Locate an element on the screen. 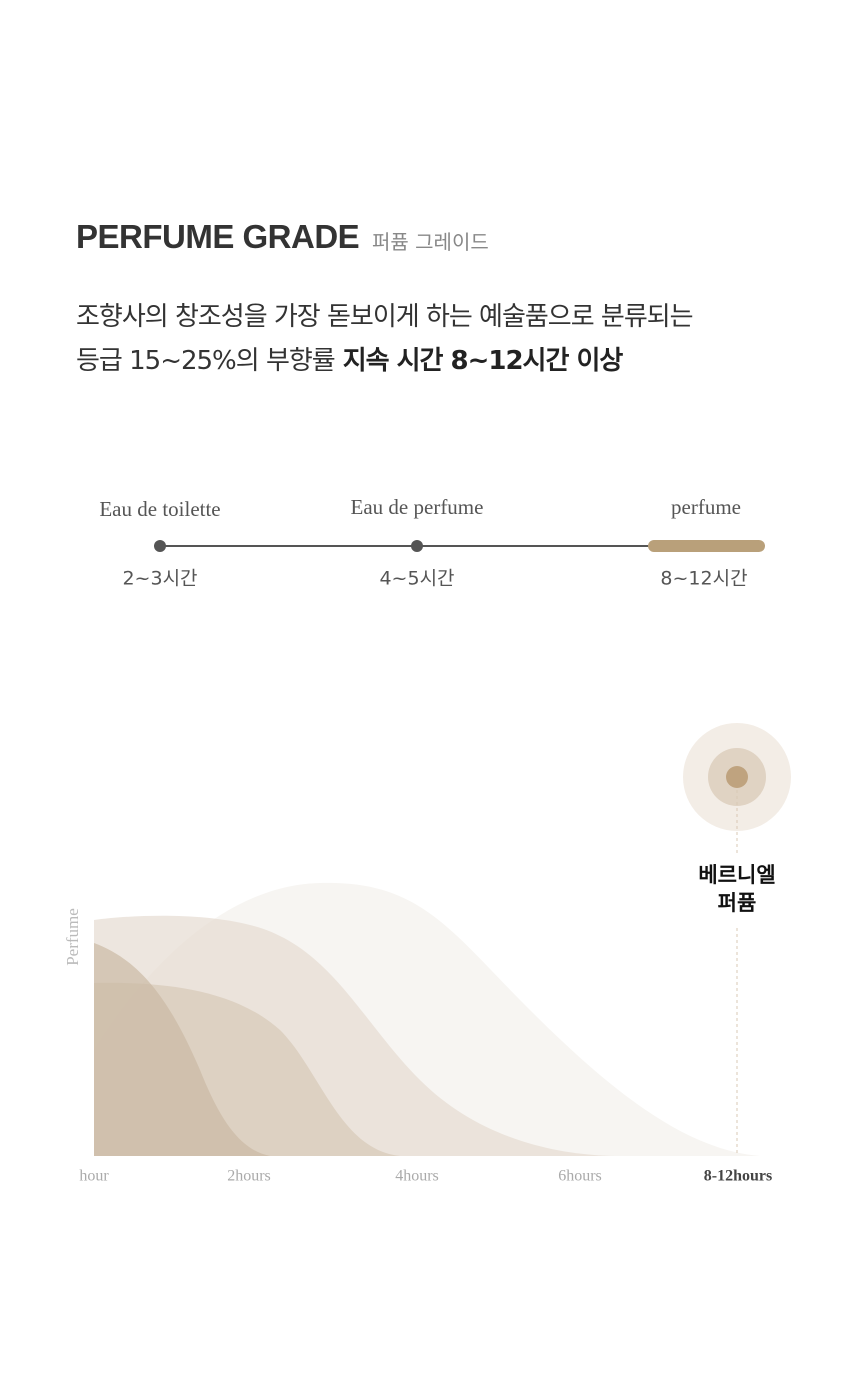 Image resolution: width=860 pixels, height=1394 pixels. title: PERFUME GRADE is located at coordinates (218, 236).